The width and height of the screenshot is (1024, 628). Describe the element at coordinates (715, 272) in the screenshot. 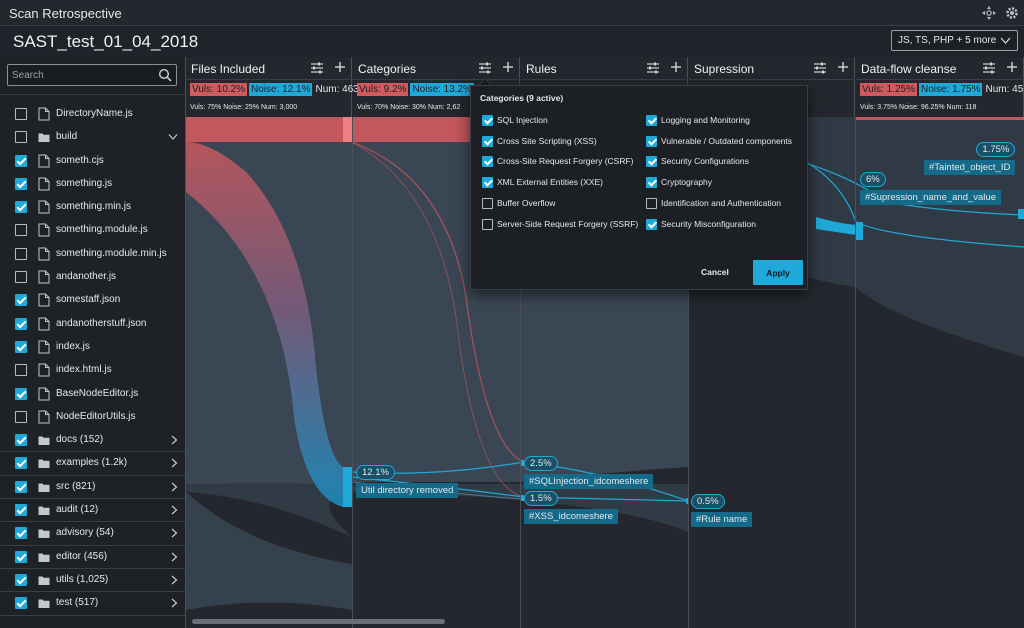

I see `cancel-button: Cancel` at that location.